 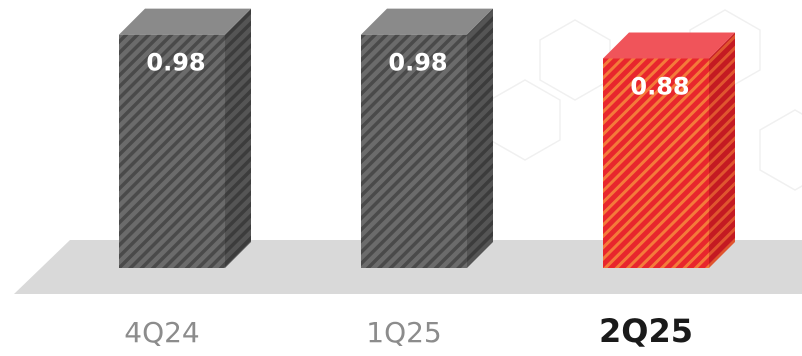 I want to click on bar-2Q25, so click(x=669, y=150).